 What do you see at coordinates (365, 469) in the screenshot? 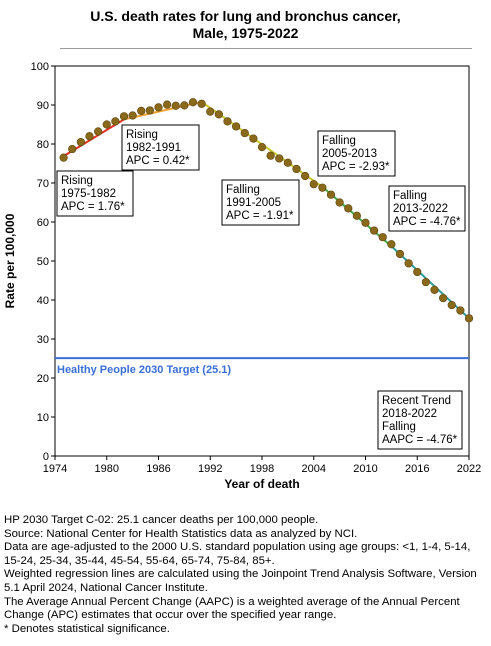
I see `x-tick-label: 2010` at bounding box center [365, 469].